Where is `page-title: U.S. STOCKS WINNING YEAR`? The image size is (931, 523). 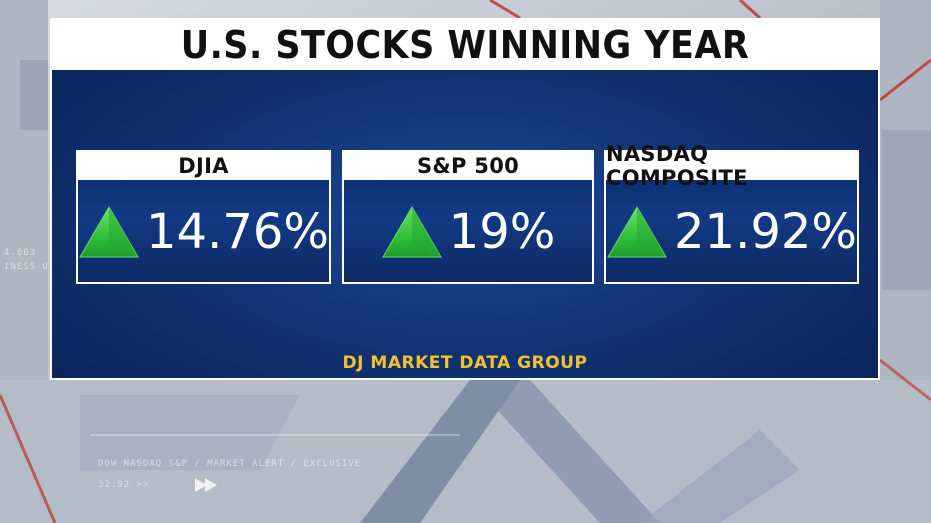
page-title: U.S. STOCKS WINNING YEAR is located at coordinates (465, 45).